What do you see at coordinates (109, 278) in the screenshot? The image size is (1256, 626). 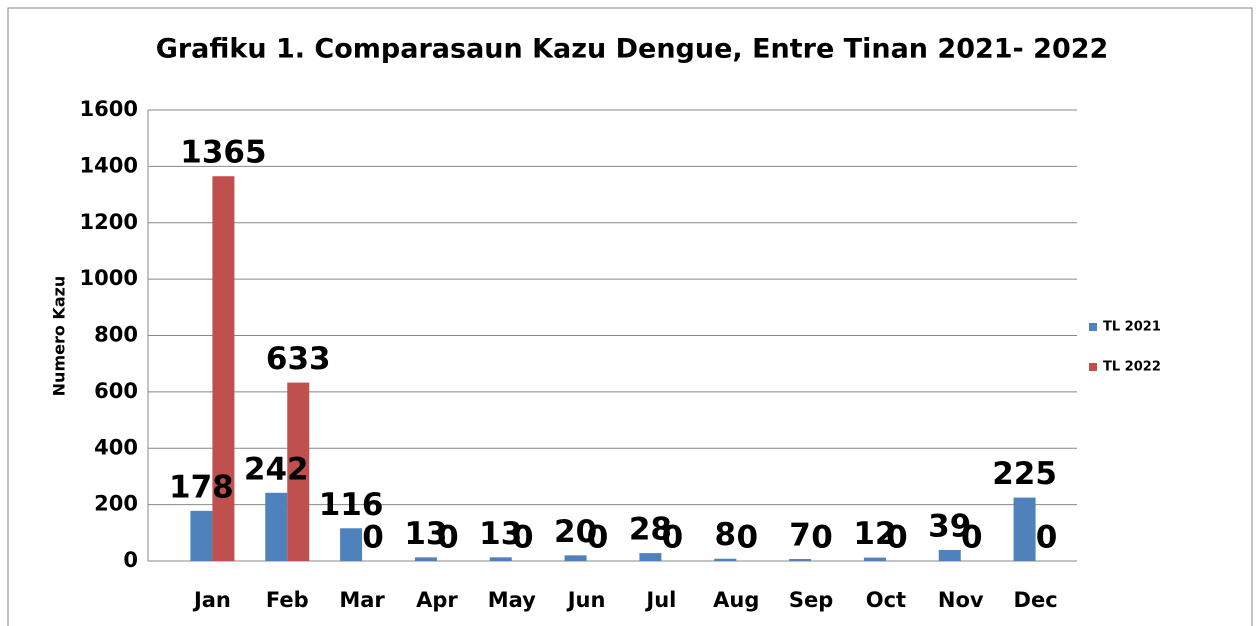 I see `y-tick-label: 1000` at bounding box center [109, 278].